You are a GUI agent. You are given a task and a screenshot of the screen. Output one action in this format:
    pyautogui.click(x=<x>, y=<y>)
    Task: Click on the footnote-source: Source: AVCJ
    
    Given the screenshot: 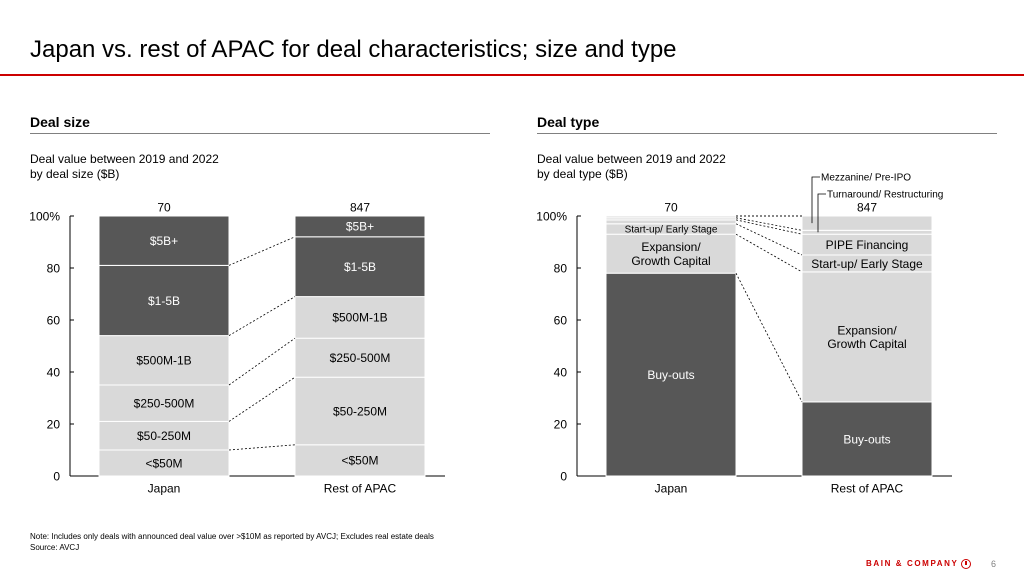 What is the action you would take?
    pyautogui.click(x=55, y=547)
    